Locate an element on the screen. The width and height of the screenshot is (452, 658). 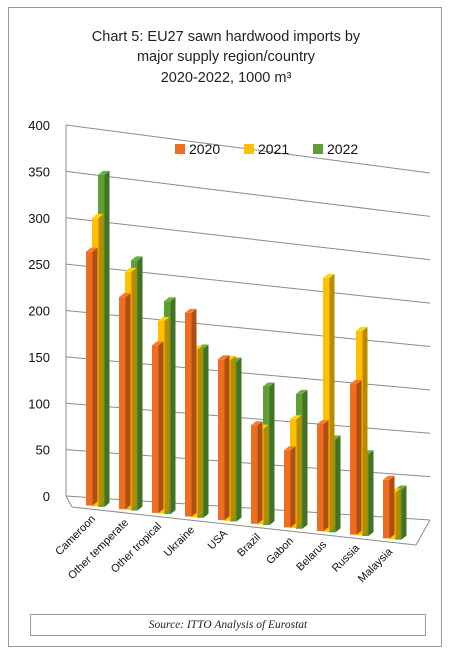
bar-2020-cameroon is located at coordinates (89, 378).